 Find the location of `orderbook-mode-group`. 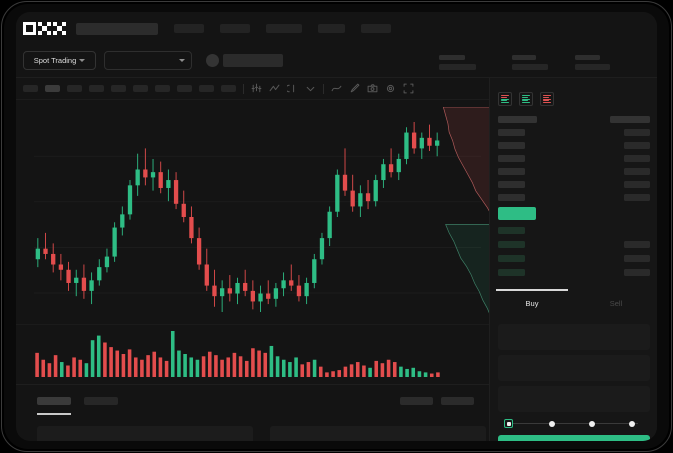

orderbook-mode-group is located at coordinates (526, 99).